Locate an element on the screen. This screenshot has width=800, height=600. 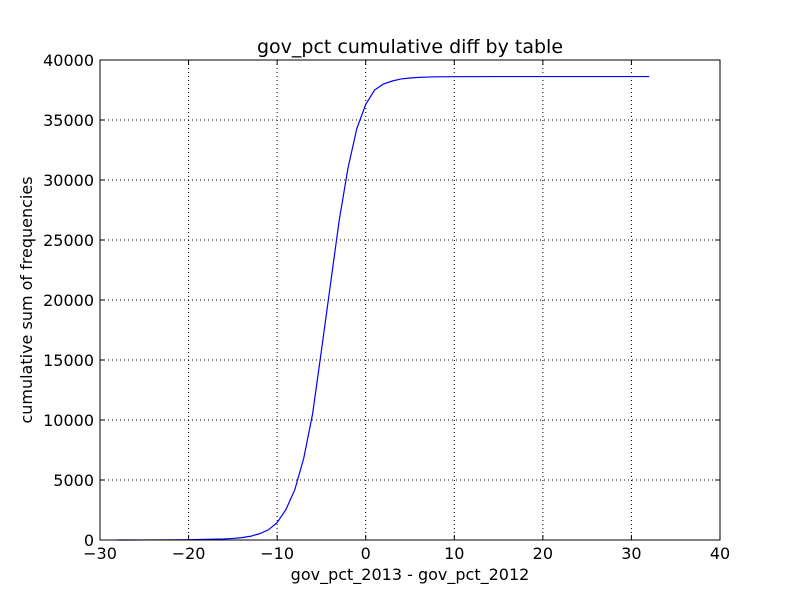
y-tick-label: 20000 is located at coordinates (68, 300).